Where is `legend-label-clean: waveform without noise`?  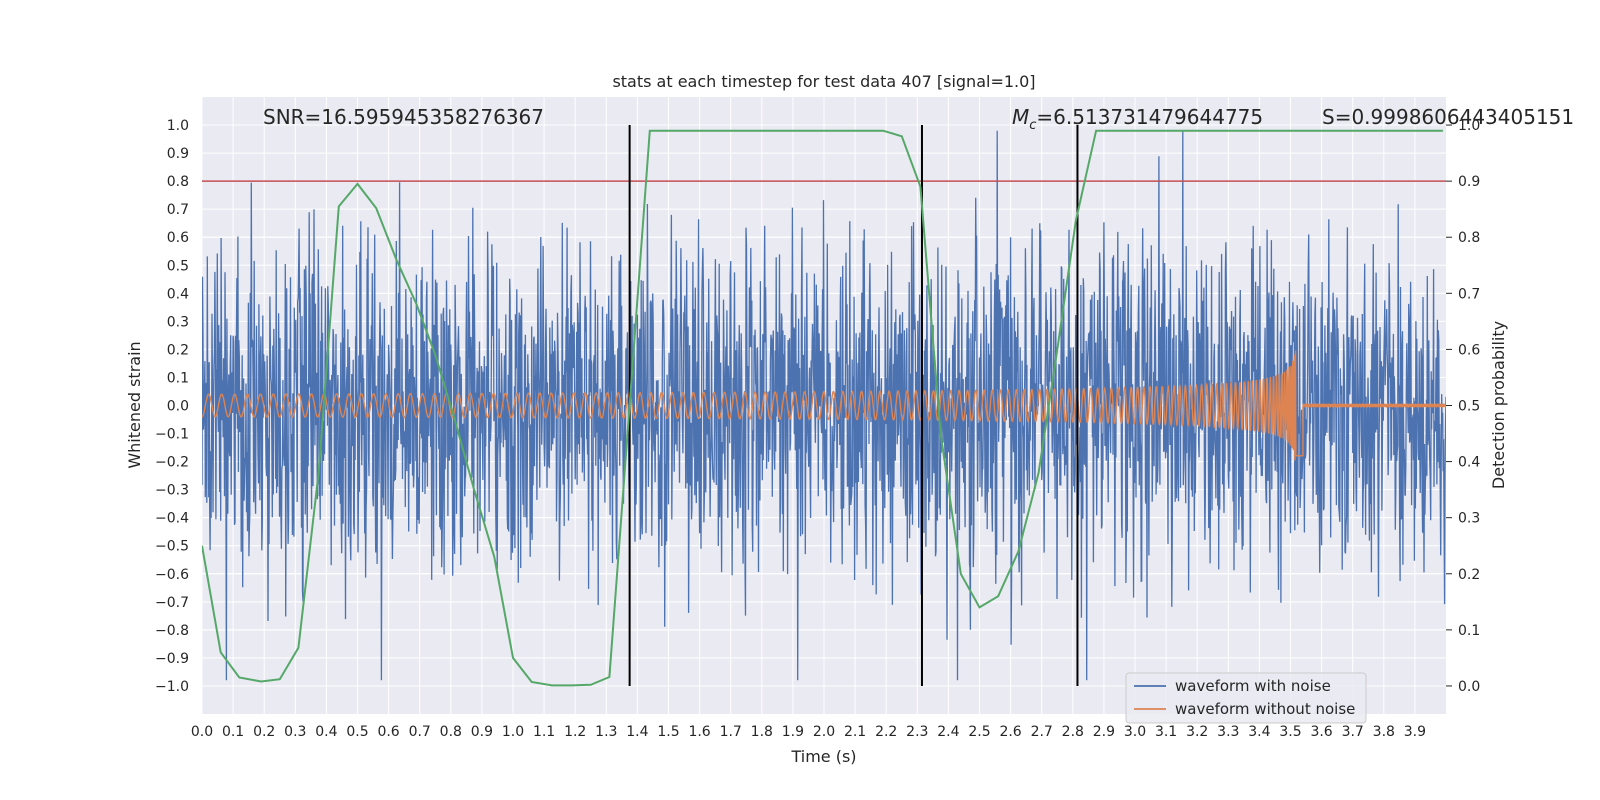
legend-label-clean: waveform without noise is located at coordinates (1265, 709).